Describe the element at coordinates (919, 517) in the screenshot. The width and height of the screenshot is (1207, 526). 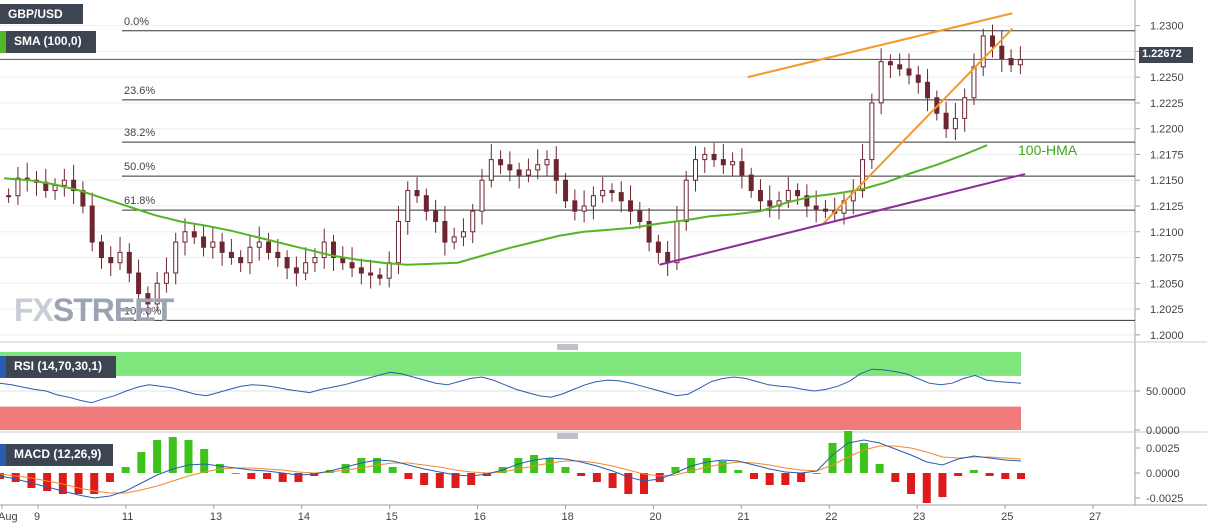
I see `x-tick-label: 23` at that location.